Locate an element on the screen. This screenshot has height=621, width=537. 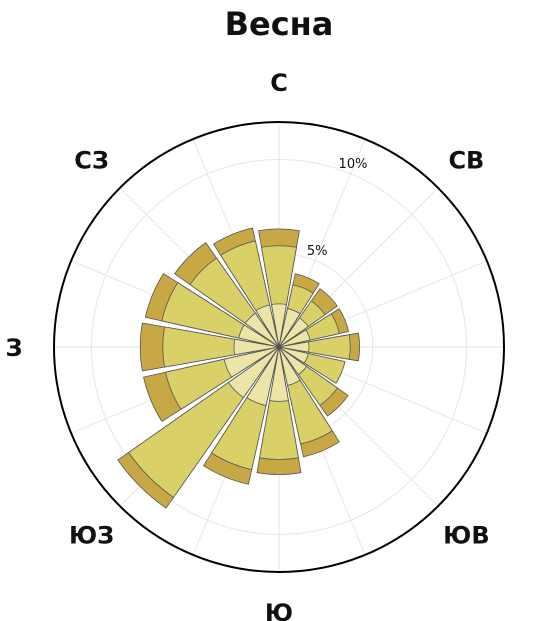
ring-label: 10% is located at coordinates (353, 164).